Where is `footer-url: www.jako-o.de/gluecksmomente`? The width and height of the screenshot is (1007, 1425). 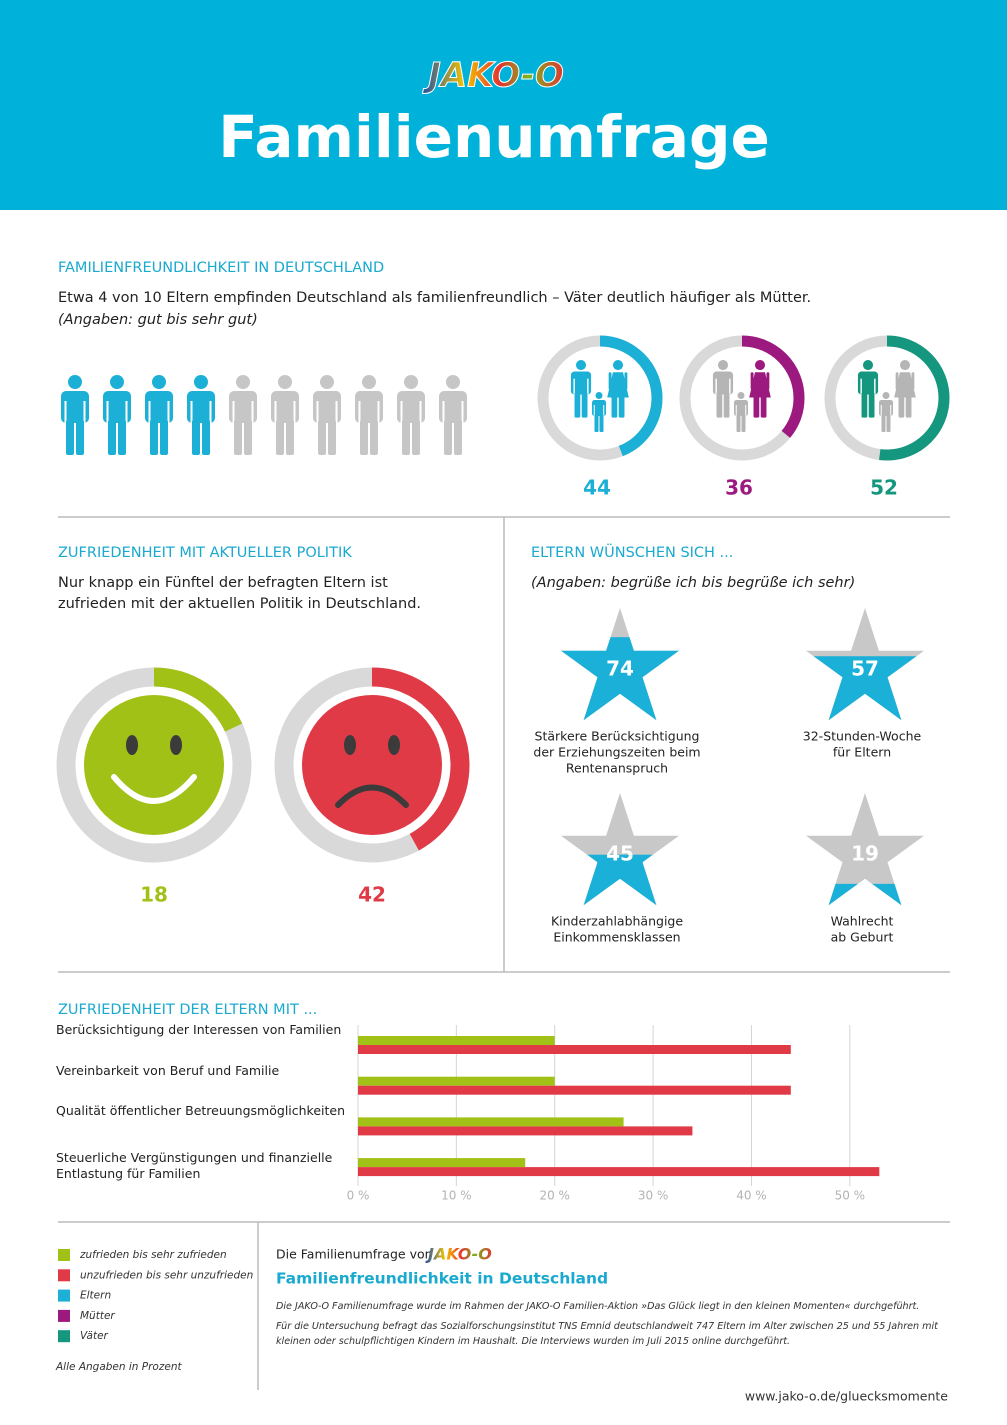
footer-url: www.jako-o.de/gluecksmomente is located at coordinates (846, 1396).